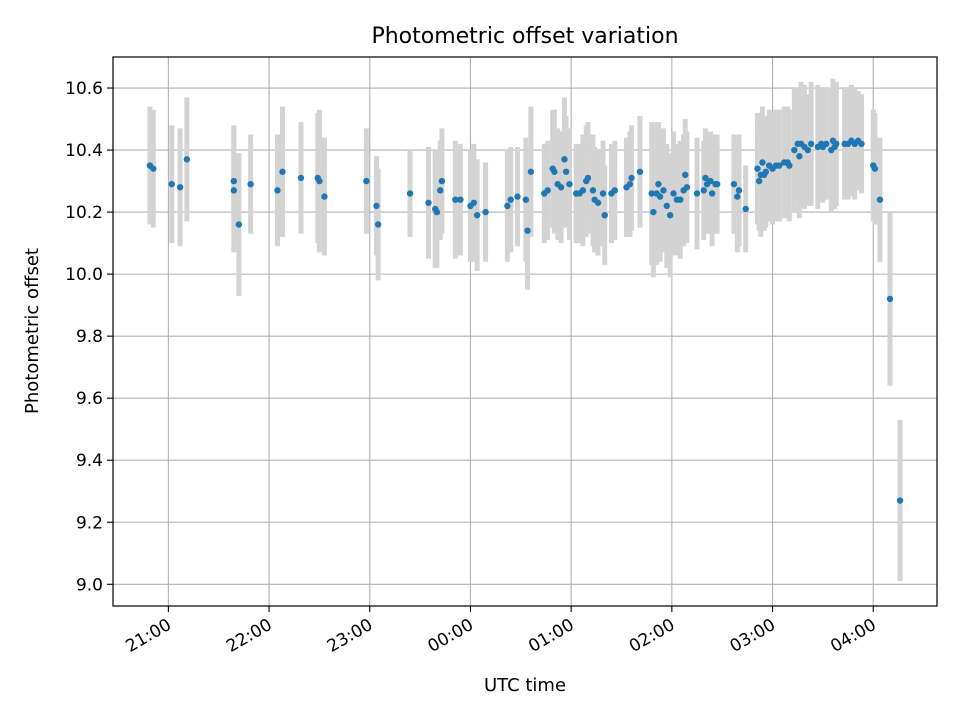 Image resolution: width=960 pixels, height=720 pixels. What do you see at coordinates (84, 213) in the screenshot?
I see `y-tick-label: 10.2` at bounding box center [84, 213].